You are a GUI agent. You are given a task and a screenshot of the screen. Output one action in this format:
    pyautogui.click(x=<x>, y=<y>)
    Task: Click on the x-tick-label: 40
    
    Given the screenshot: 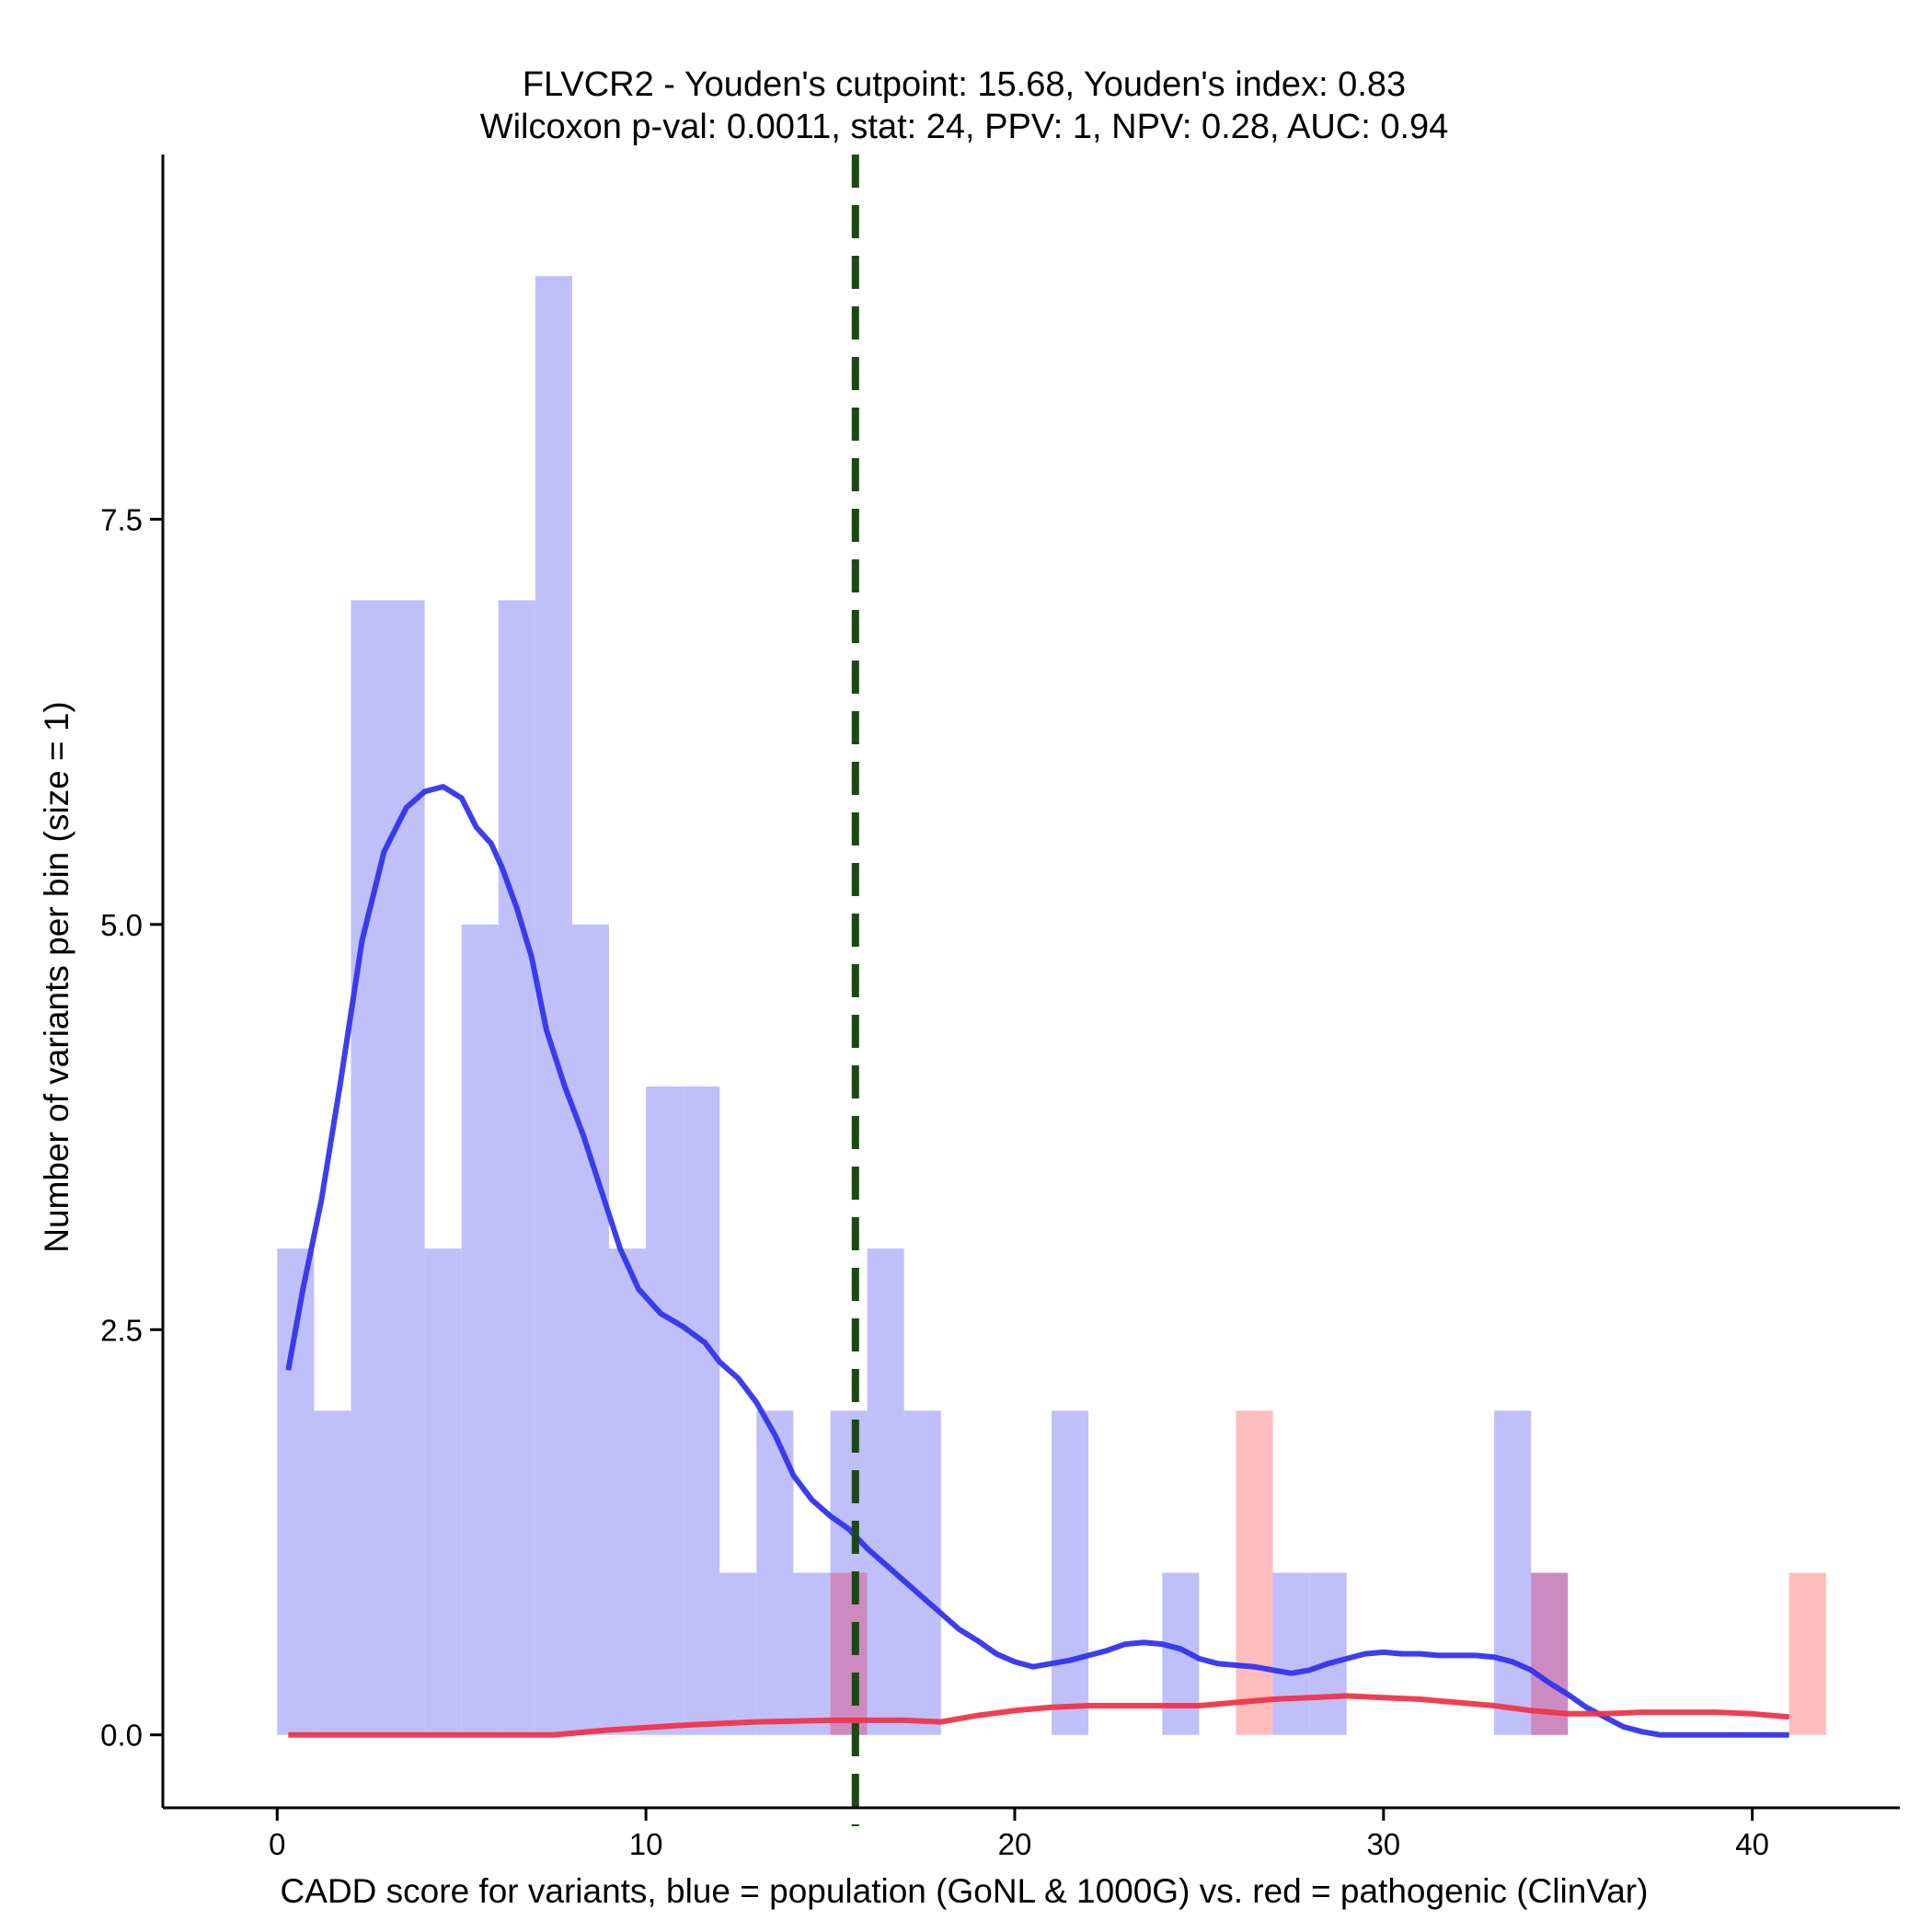 What is the action you would take?
    pyautogui.click(x=1752, y=1844)
    